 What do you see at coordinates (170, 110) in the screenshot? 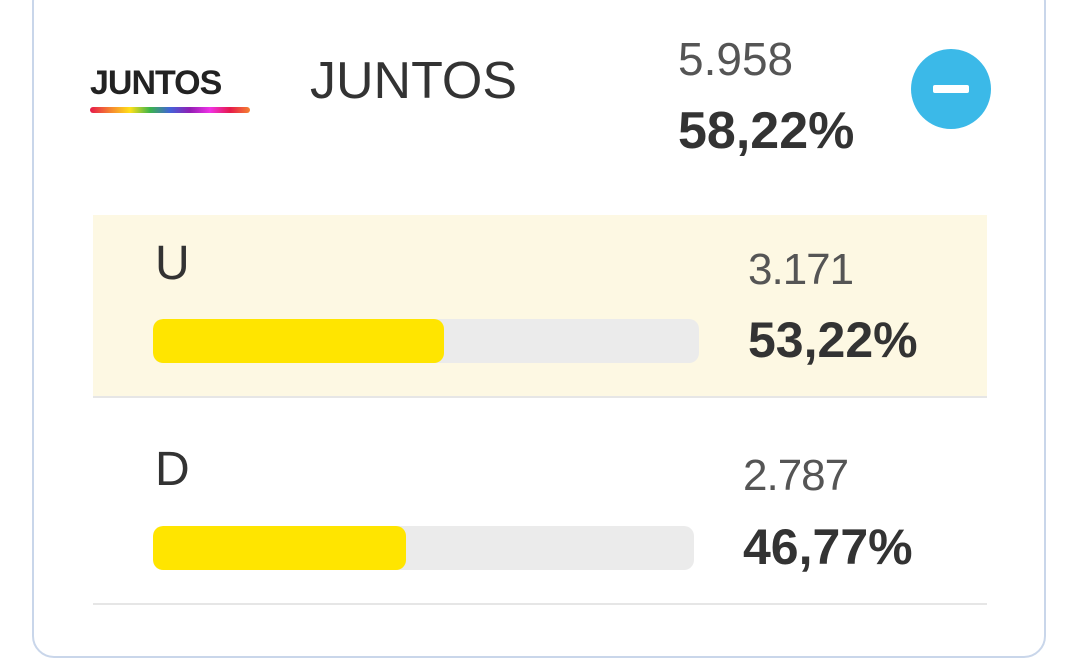
I see `logo-stripe` at bounding box center [170, 110].